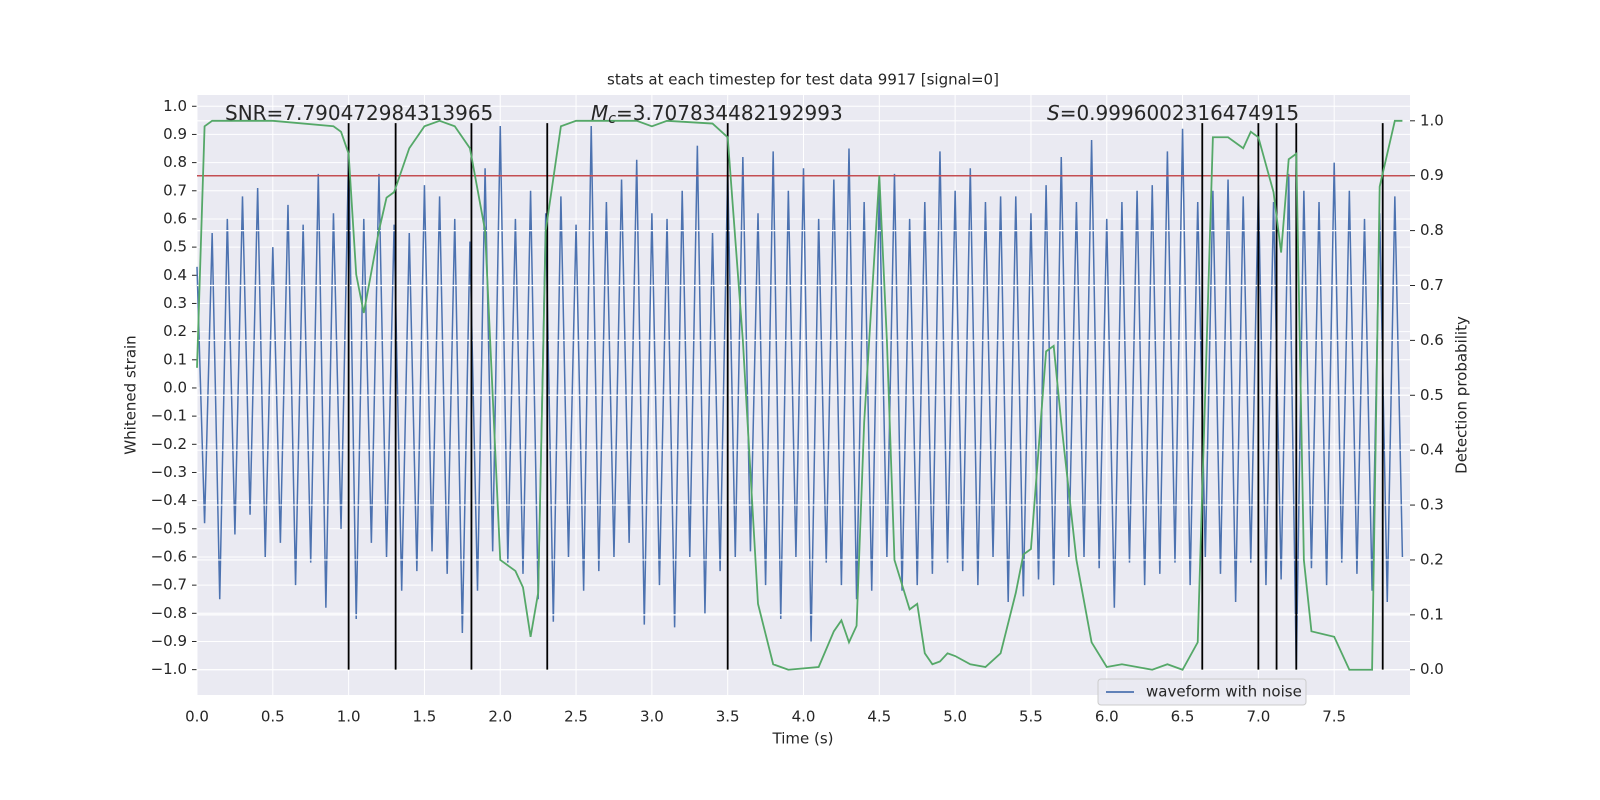 This screenshot has height=800, width=1600. I want to click on y-tick-label: 0.3, so click(175, 303).